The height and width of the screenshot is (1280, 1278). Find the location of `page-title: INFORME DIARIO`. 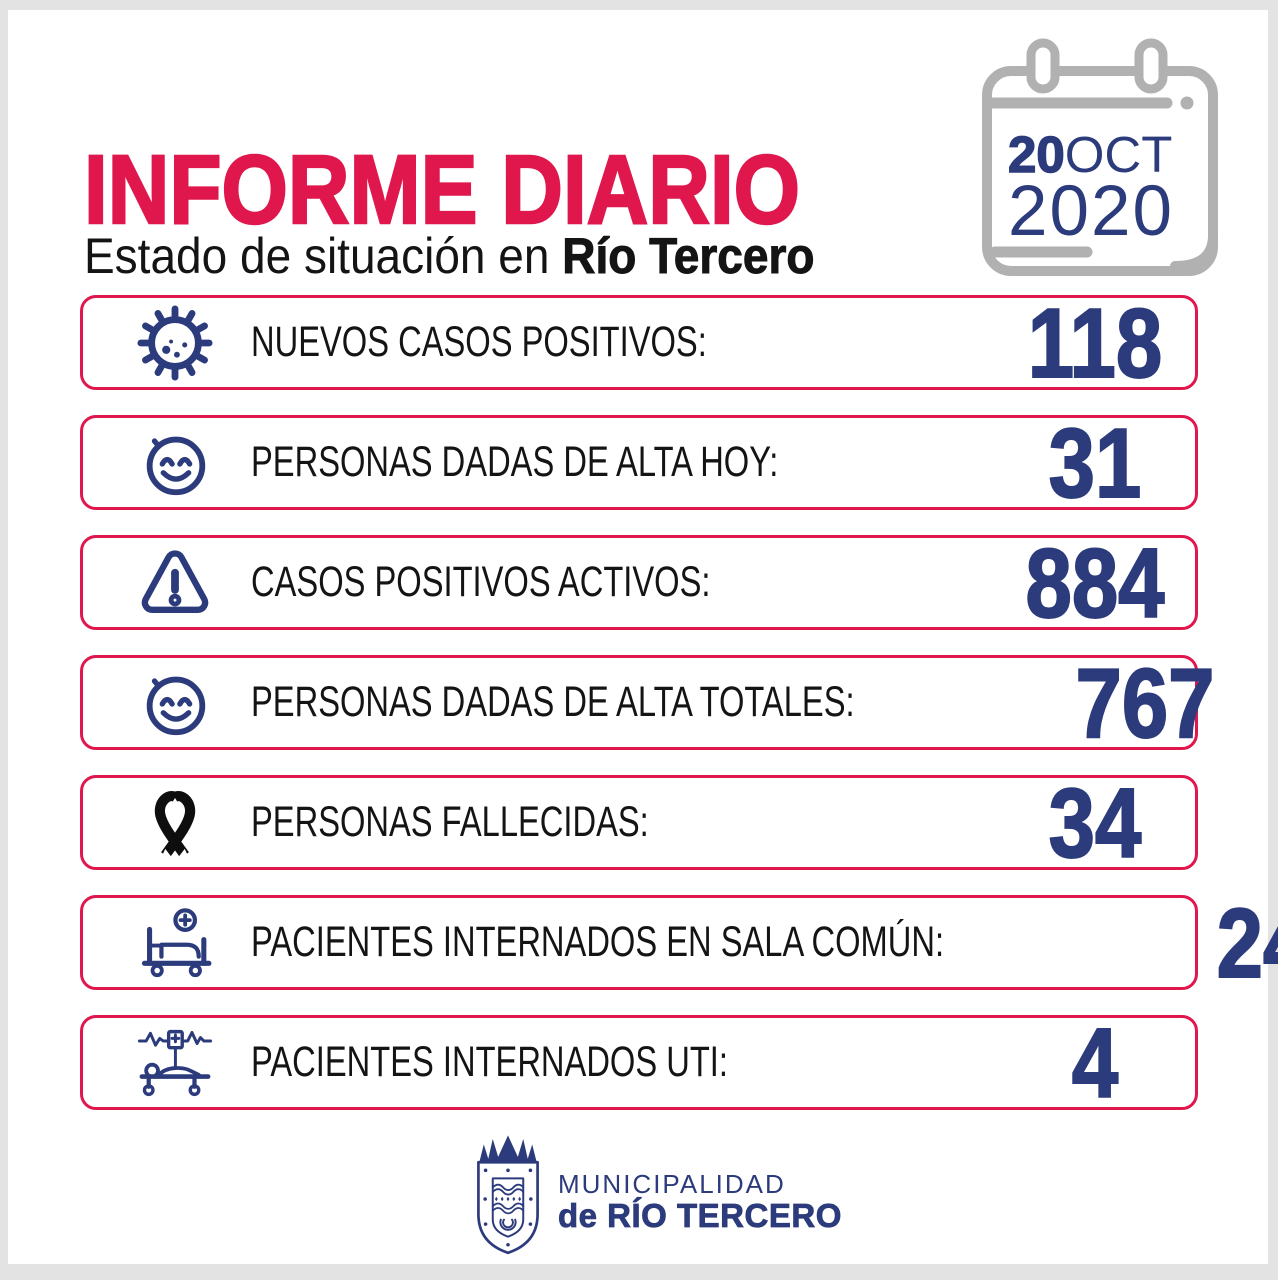

page-title: INFORME DIARIO is located at coordinates (442, 189).